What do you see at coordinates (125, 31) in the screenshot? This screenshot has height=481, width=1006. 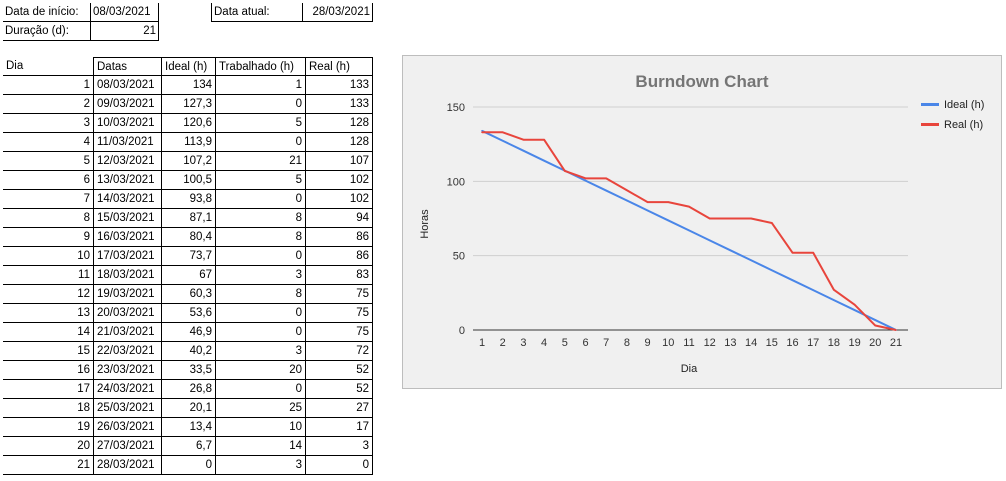 I see `duration-value: 21` at bounding box center [125, 31].